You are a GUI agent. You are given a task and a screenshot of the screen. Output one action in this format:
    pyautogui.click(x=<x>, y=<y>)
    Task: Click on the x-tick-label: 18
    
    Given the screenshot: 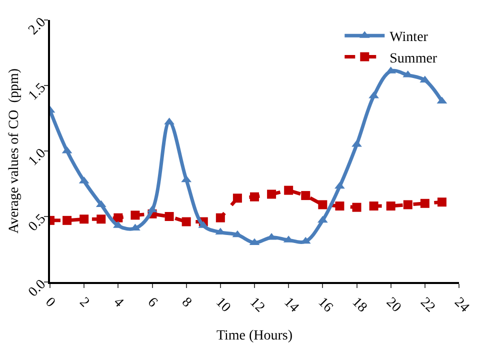 What is the action you would take?
    pyautogui.click(x=359, y=305)
    